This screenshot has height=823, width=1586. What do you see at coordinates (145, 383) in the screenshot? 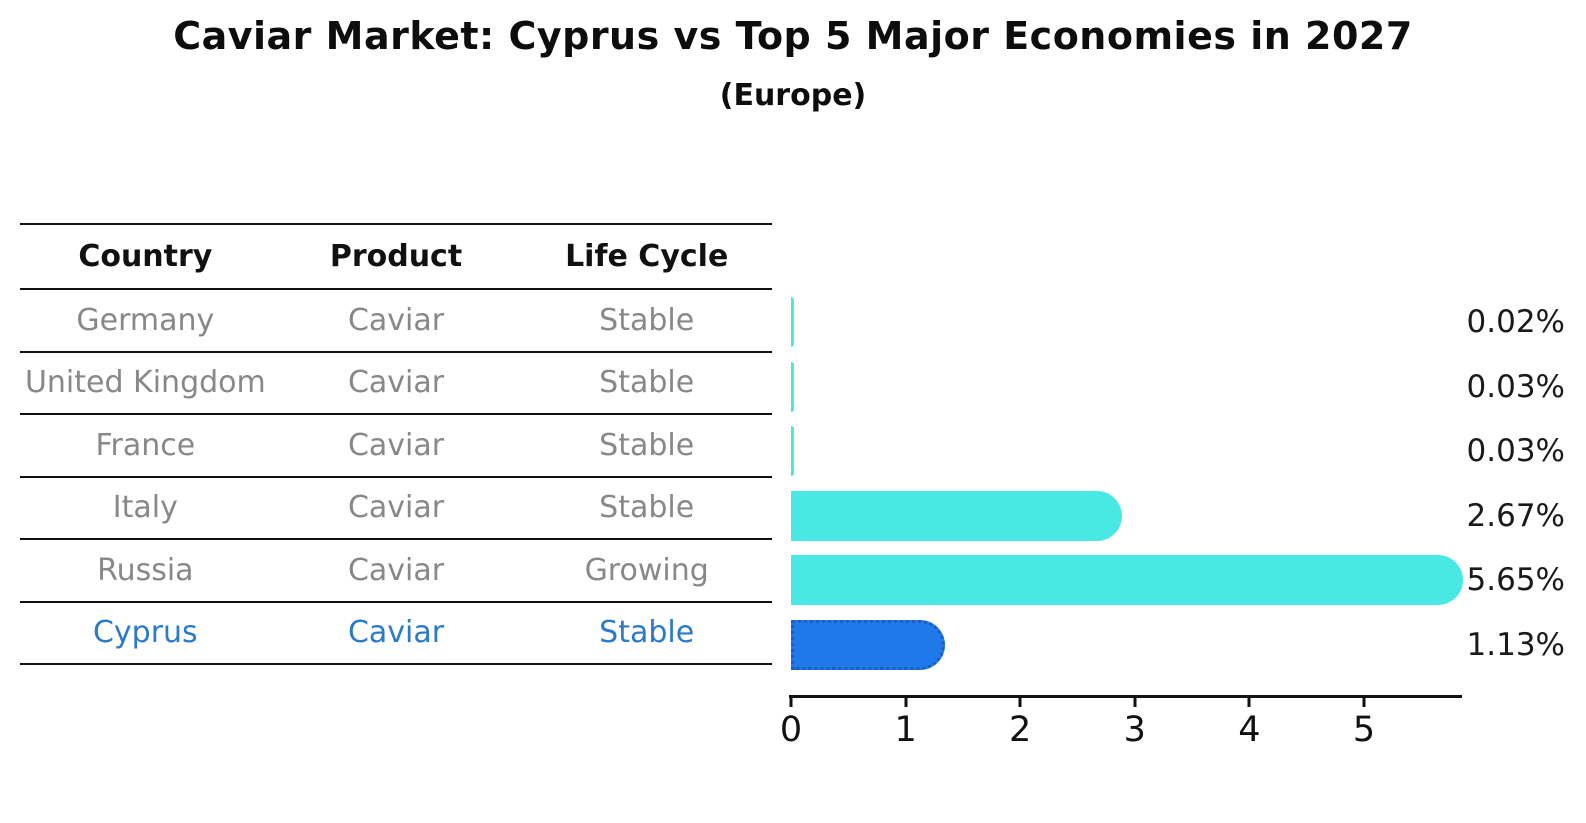
I see `cell-country: United Kingdom` at bounding box center [145, 383].